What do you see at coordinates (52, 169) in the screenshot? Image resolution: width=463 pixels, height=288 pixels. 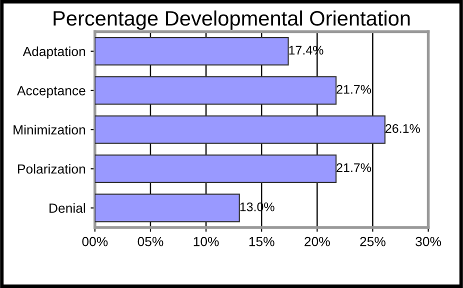 I see `y-tick-label: Polarization` at bounding box center [52, 169].